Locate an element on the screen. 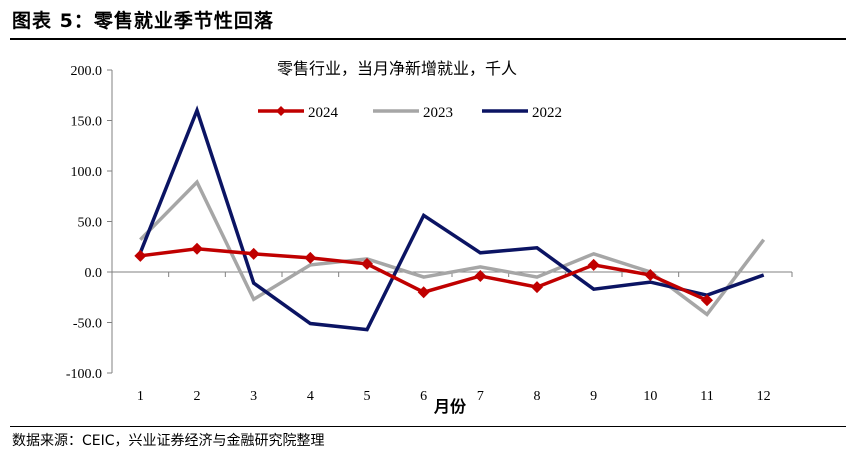 The image size is (856, 457). chart-legend: 2024 2023 2022 is located at coordinates (410, 113).